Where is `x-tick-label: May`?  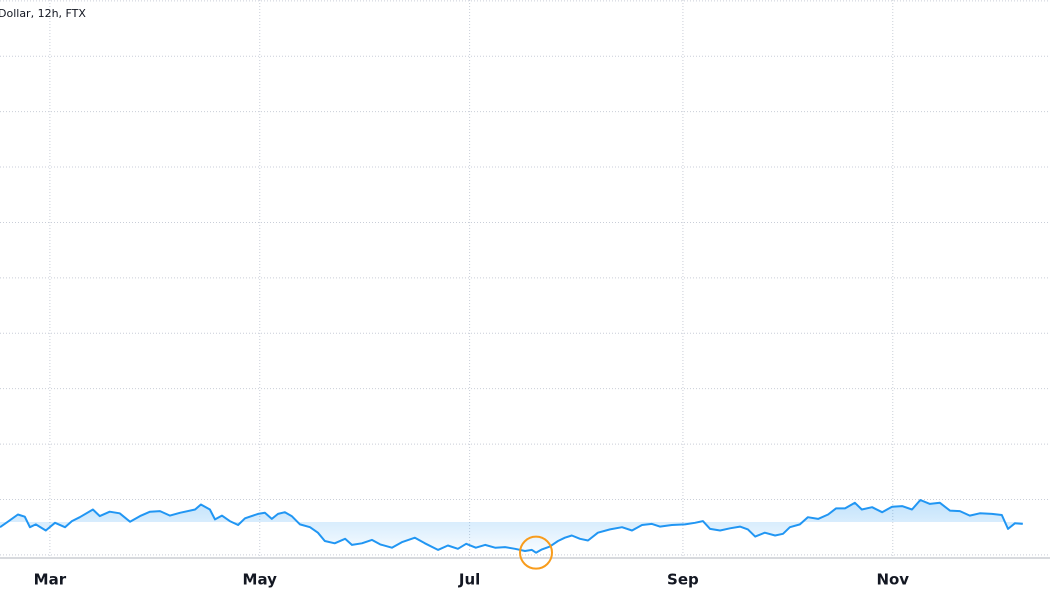
x-tick-label: May is located at coordinates (260, 580).